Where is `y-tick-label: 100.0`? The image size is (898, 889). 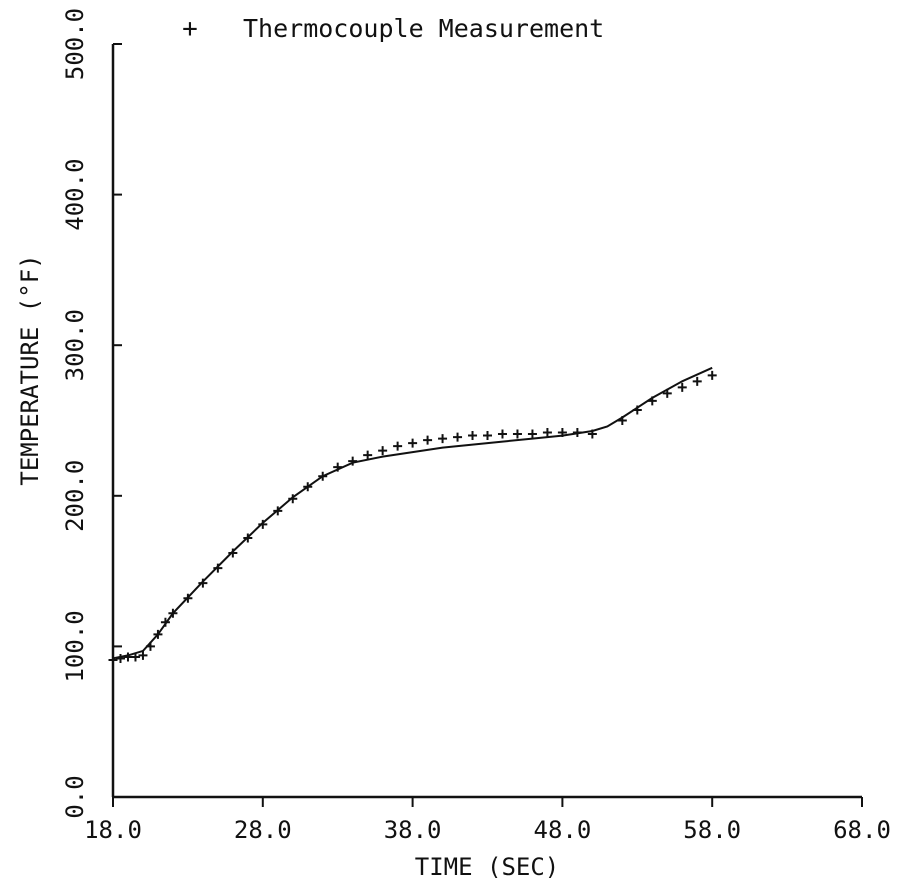 y-tick-label: 100.0 is located at coordinates (75, 646).